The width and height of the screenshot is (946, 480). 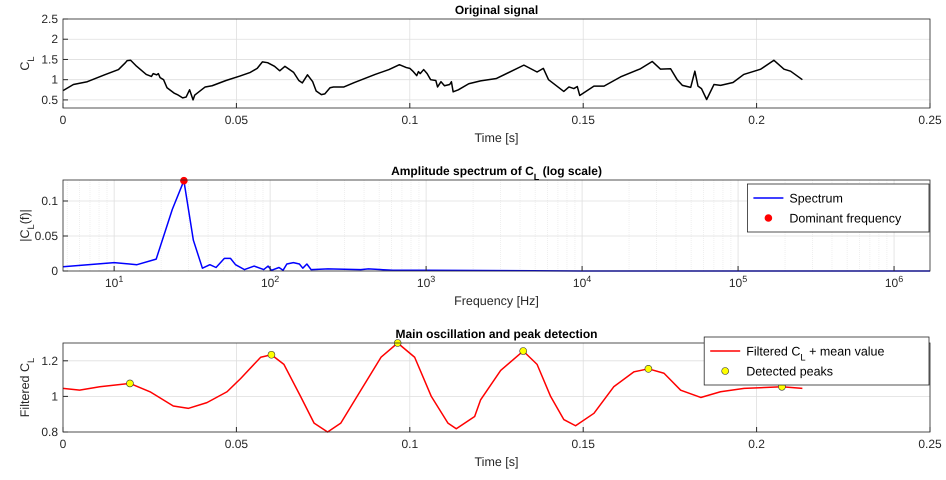 I want to click on y-tick-label: 0, so click(x=54, y=271).